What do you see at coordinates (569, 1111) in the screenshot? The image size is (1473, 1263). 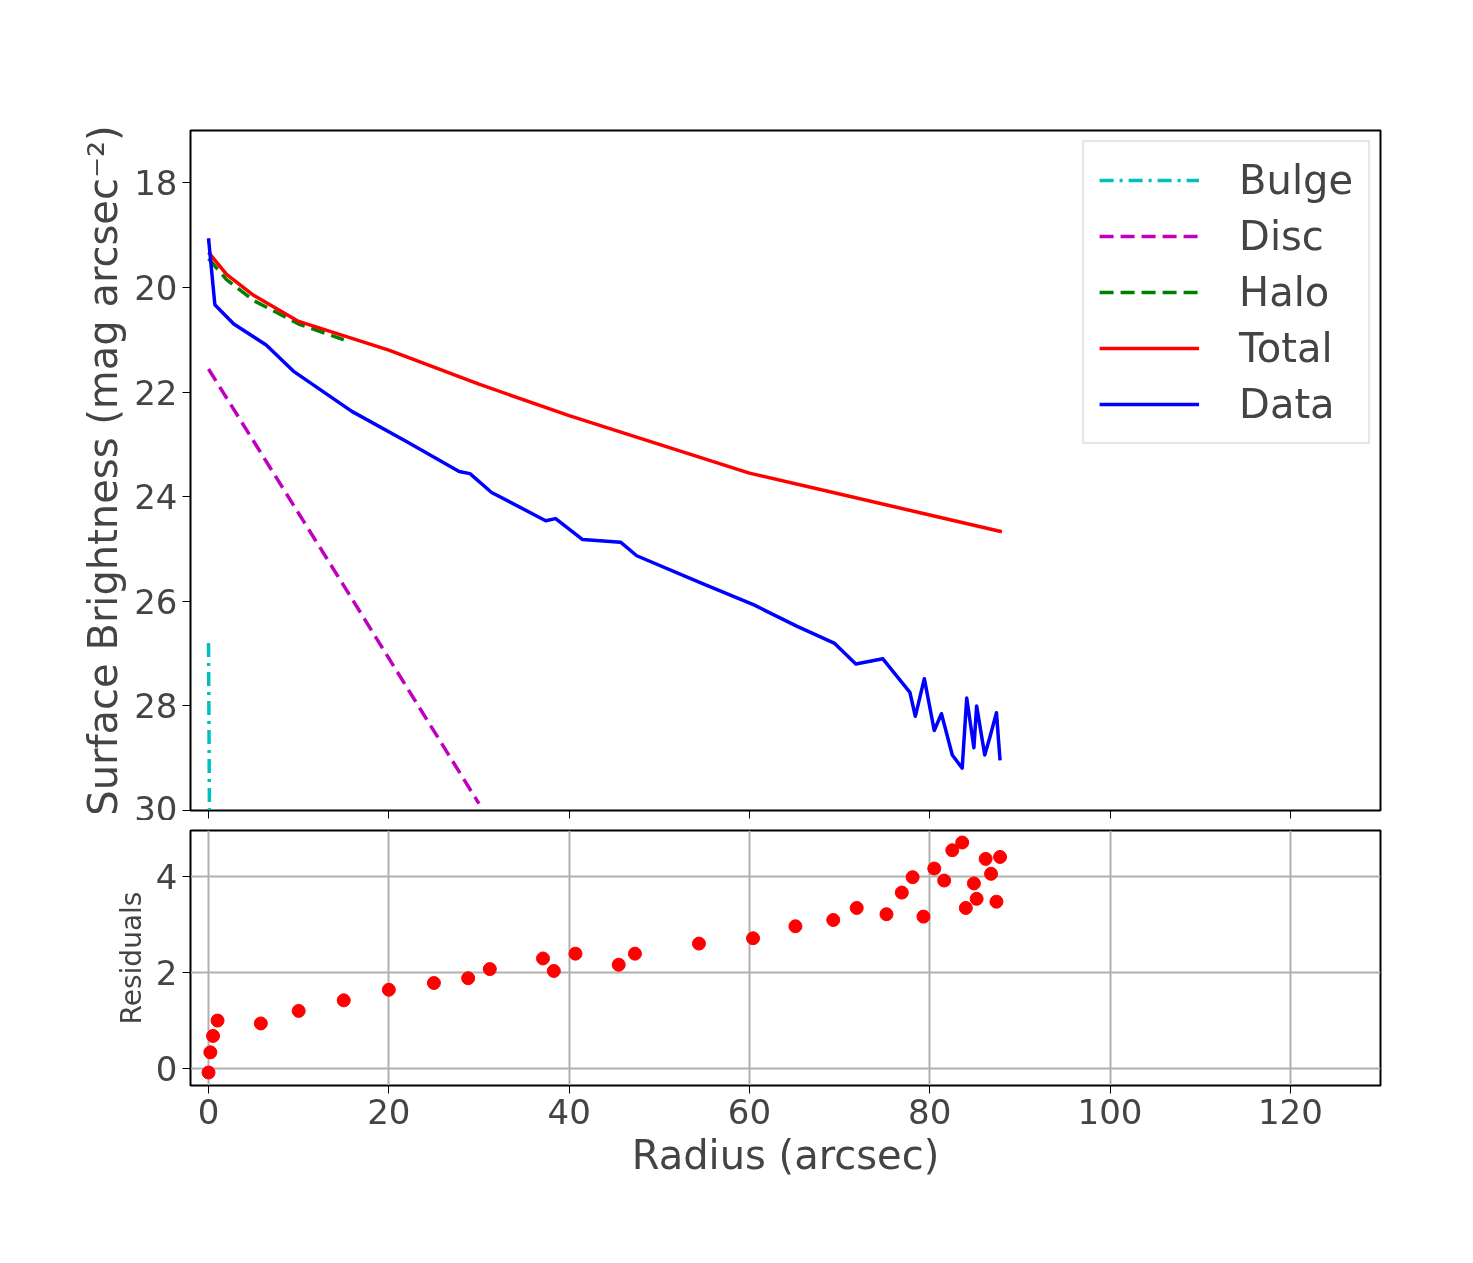 I see `x-tick-label: 40` at bounding box center [569, 1111].